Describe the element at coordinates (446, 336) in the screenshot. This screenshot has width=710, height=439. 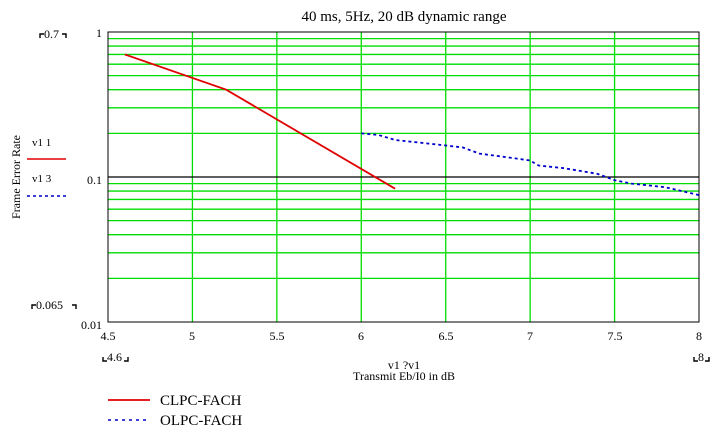
I see `x-tick-label: 6.5` at that location.